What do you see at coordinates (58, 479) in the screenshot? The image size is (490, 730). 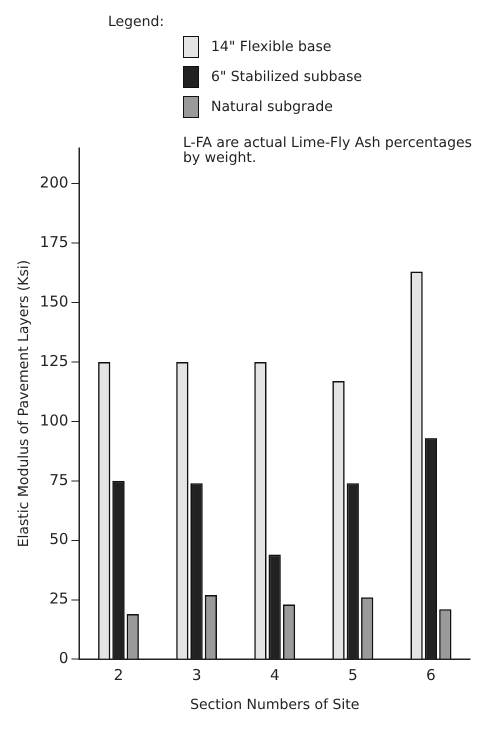 I see `y-tick-label: 75` at bounding box center [58, 479].